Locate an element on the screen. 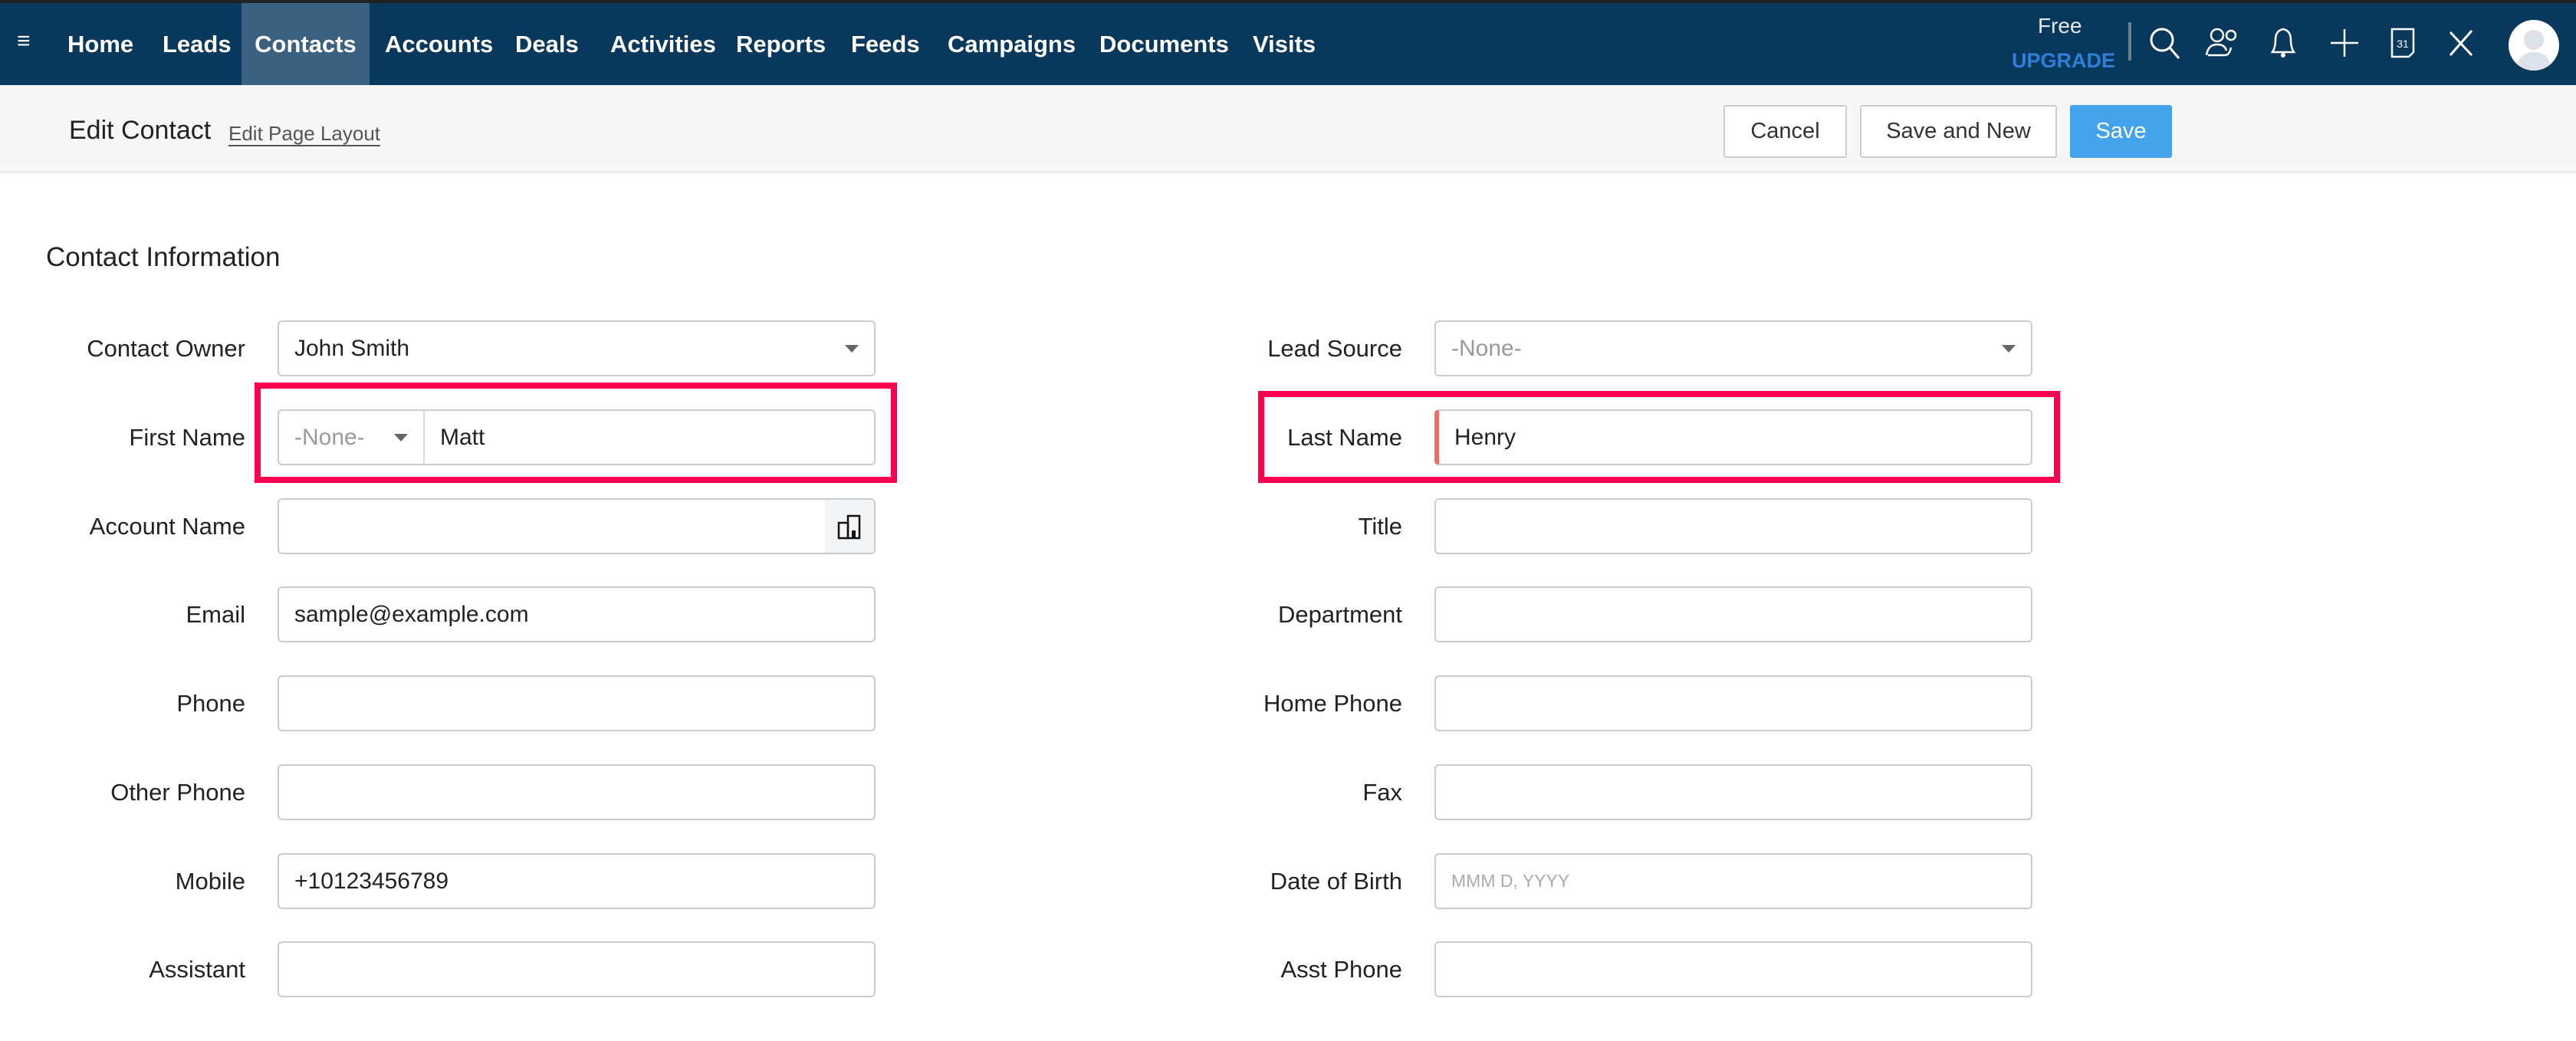 This screenshot has height=1041, width=2576. lead-source-label: Lead Source is located at coordinates (1334, 349).